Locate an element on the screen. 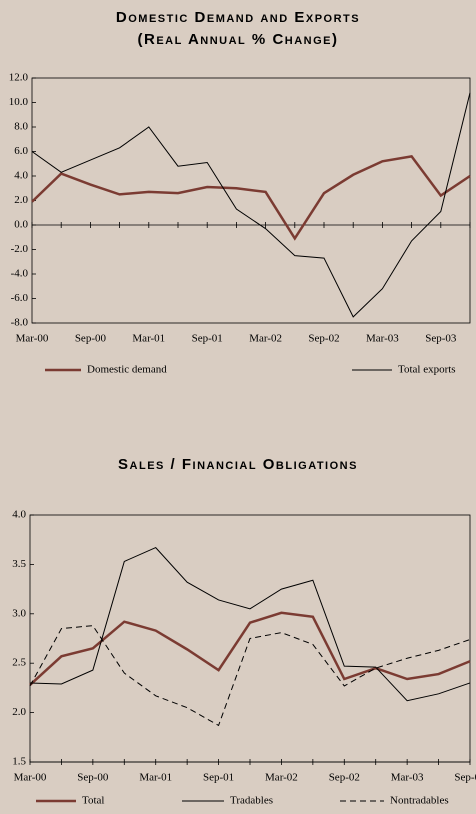  chart-title: Sales / Financial Obligations is located at coordinates (238, 464).